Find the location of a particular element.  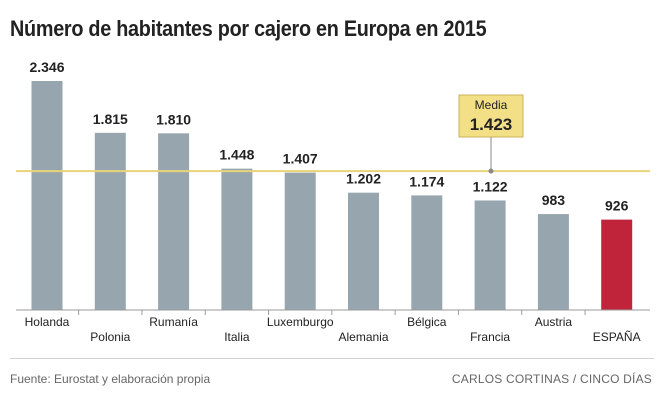

bar-holanda is located at coordinates (47, 195).